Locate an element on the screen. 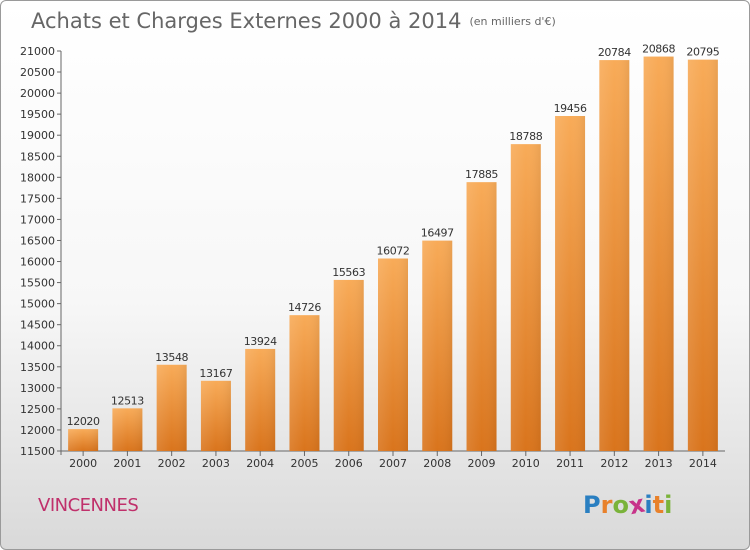  x-tick-label: 2007 is located at coordinates (393, 463).